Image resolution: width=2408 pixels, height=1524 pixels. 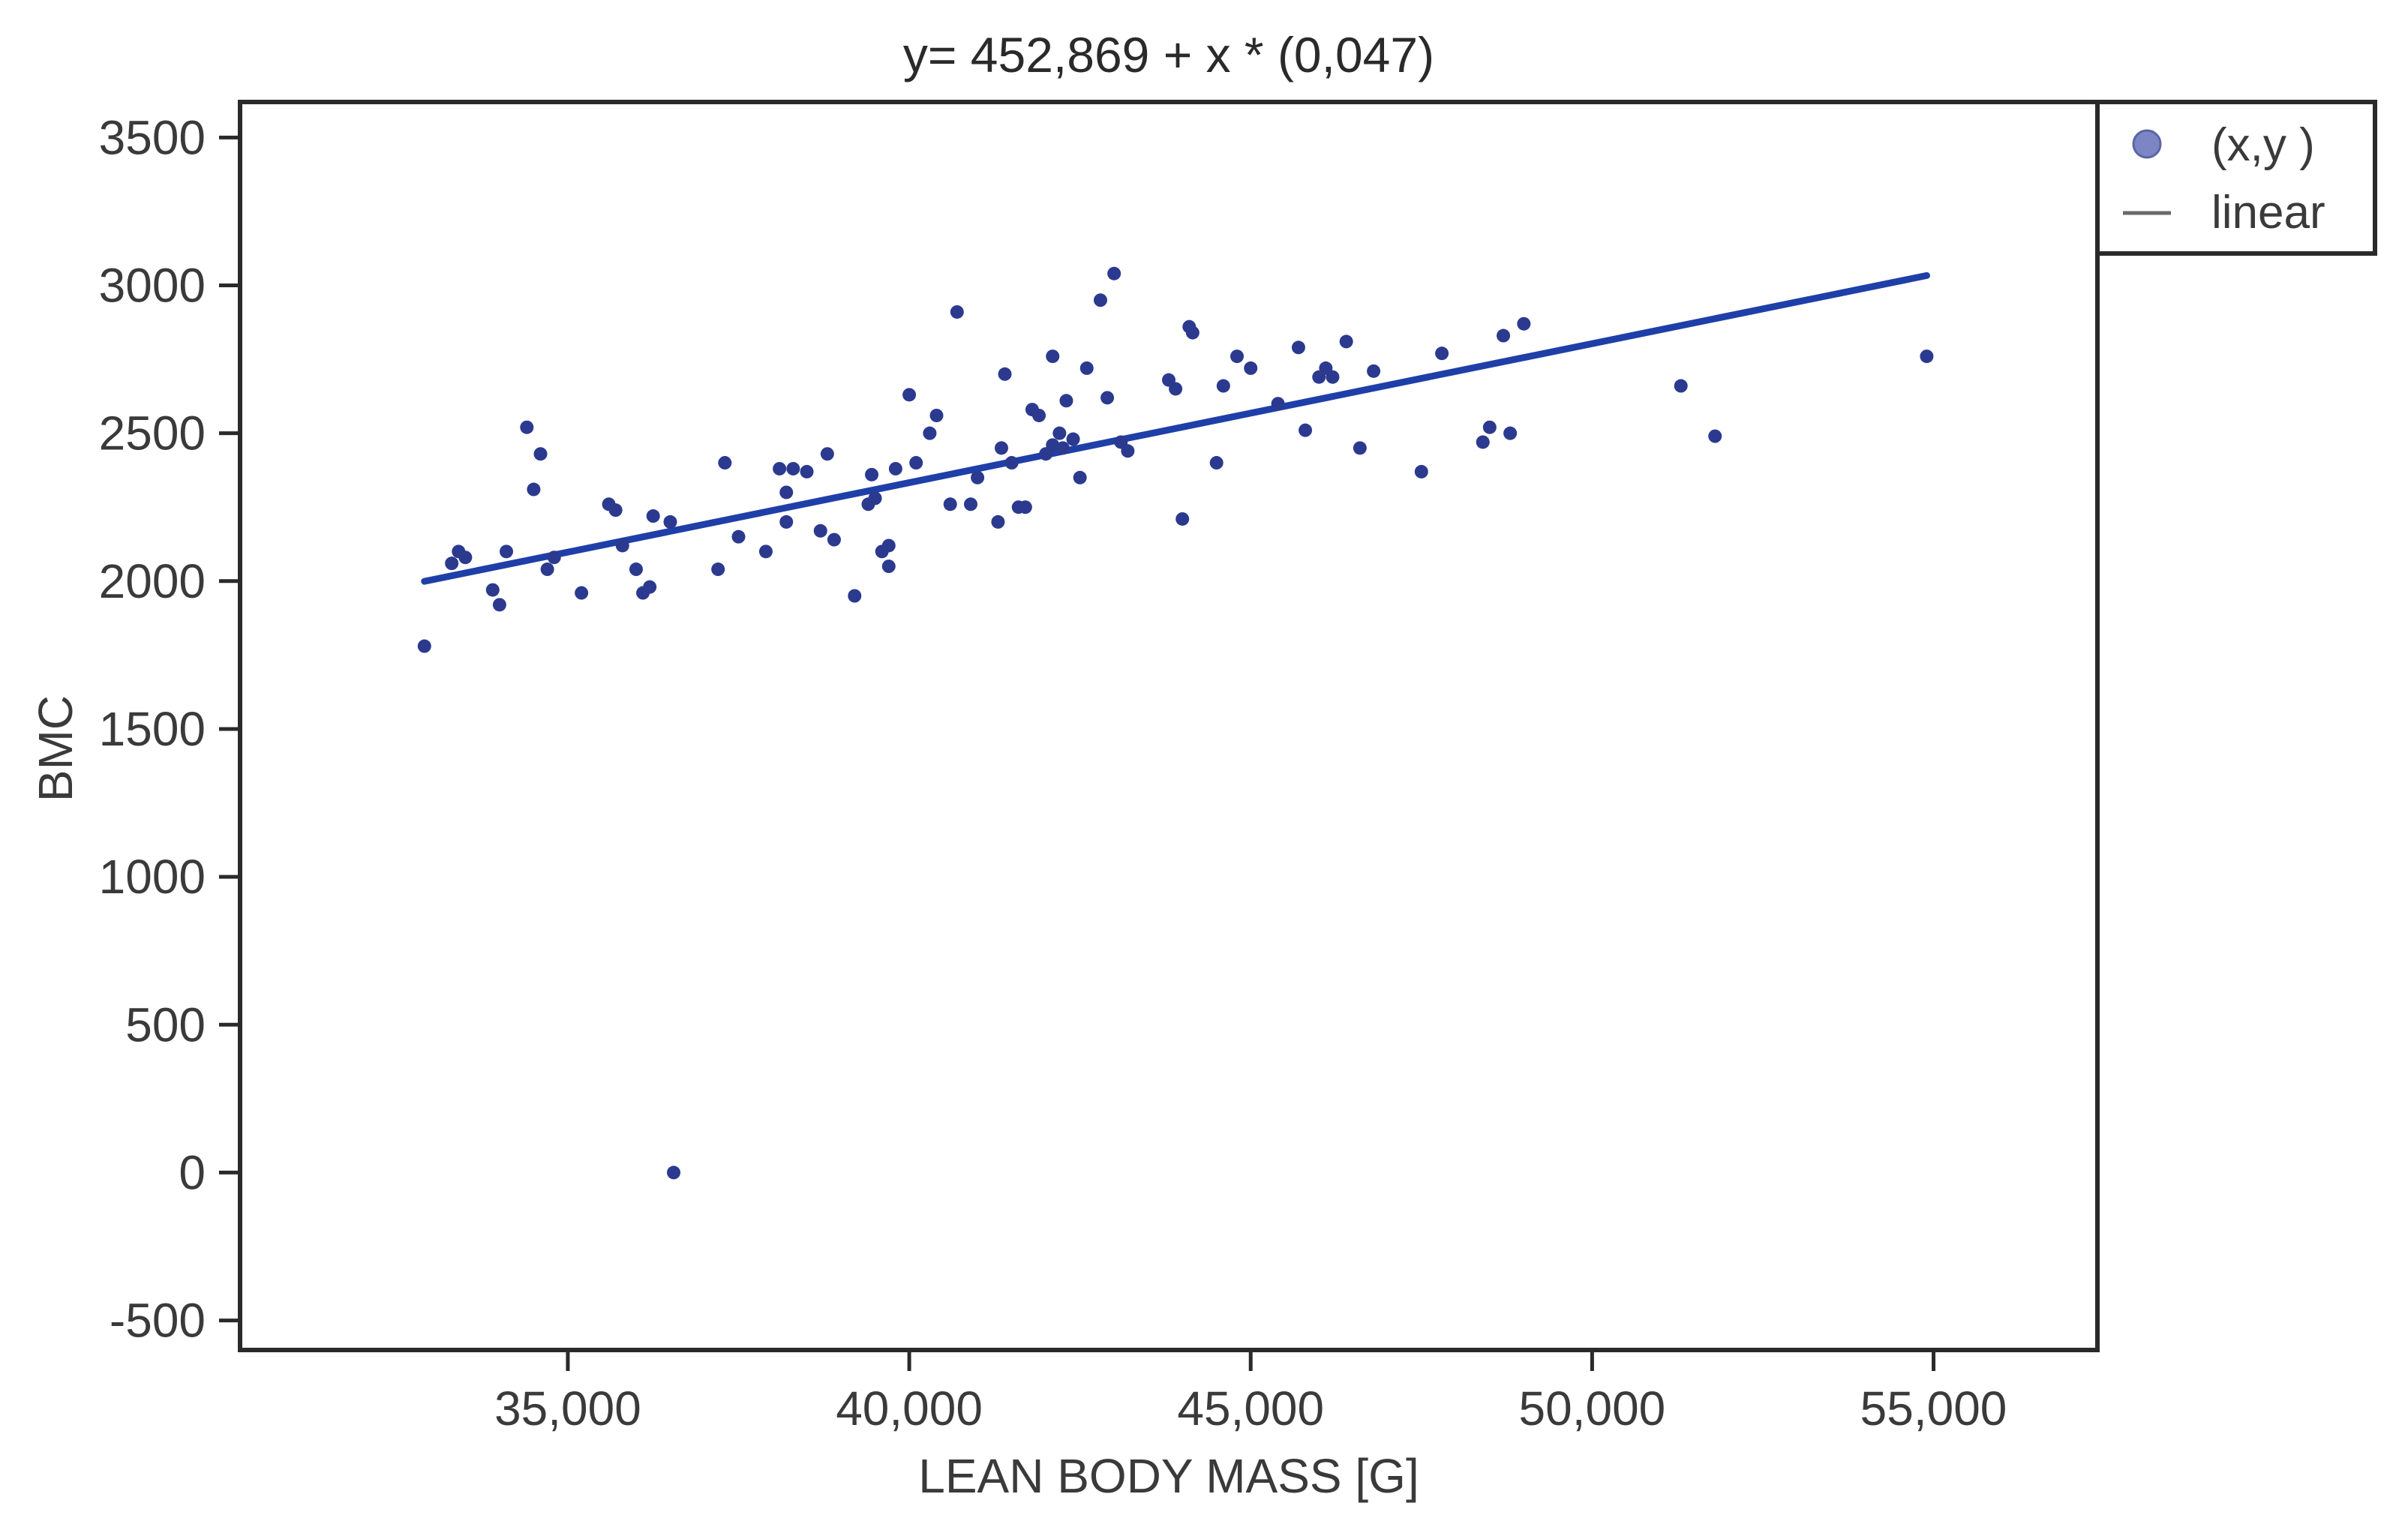 What do you see at coordinates (1168, 1476) in the screenshot?
I see `x-axis-title: LEAN BODY MASS [G]` at bounding box center [1168, 1476].